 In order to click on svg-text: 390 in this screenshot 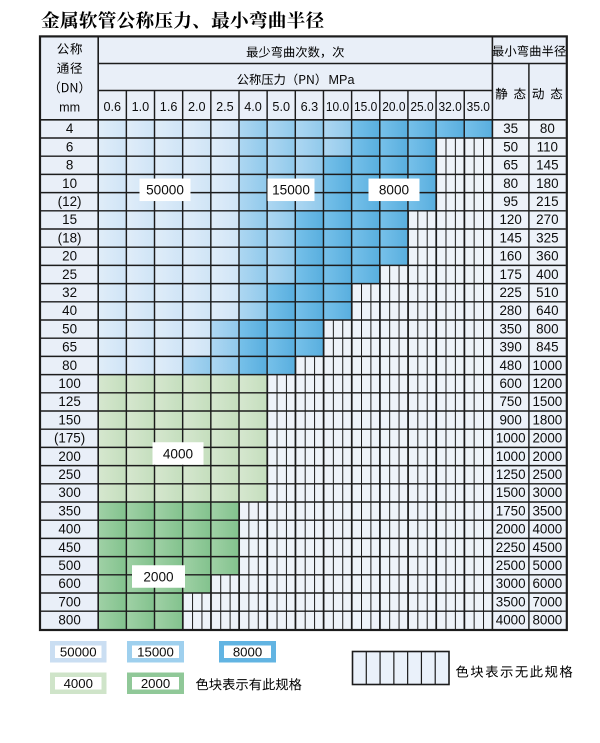, I will do `click(510, 347)`.